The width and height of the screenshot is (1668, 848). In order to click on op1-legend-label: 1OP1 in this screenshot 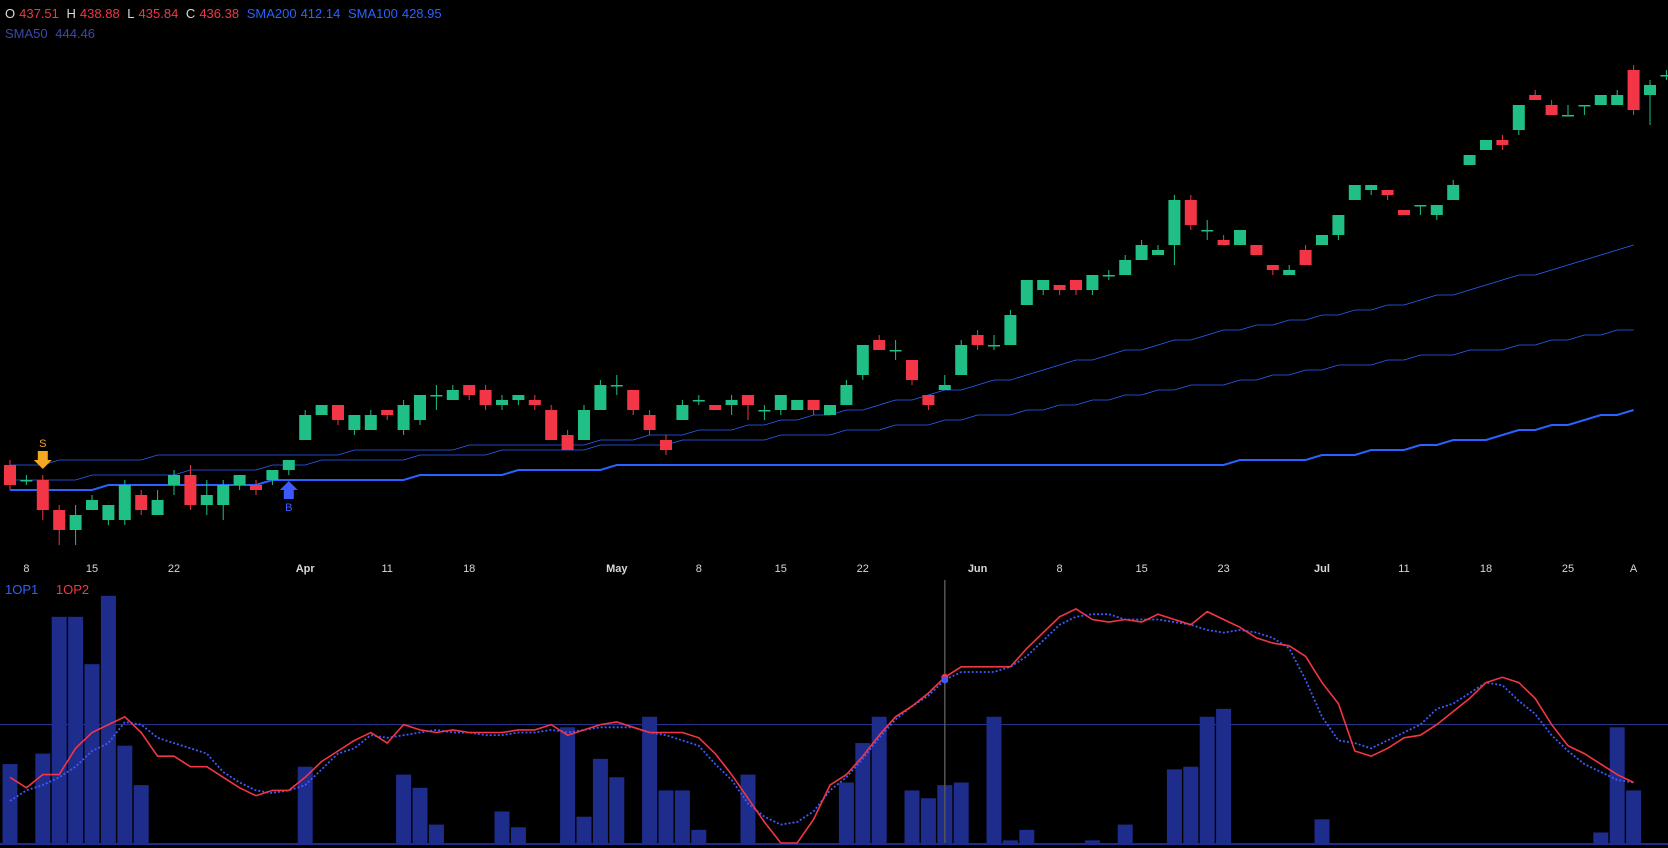, I will do `click(22, 589)`.